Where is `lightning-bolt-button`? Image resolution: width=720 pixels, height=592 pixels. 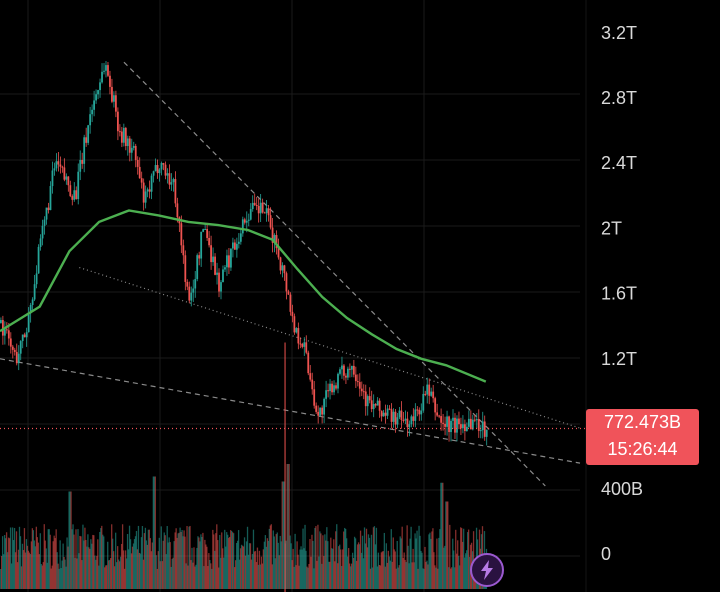
lightning-bolt-button is located at coordinates (487, 570).